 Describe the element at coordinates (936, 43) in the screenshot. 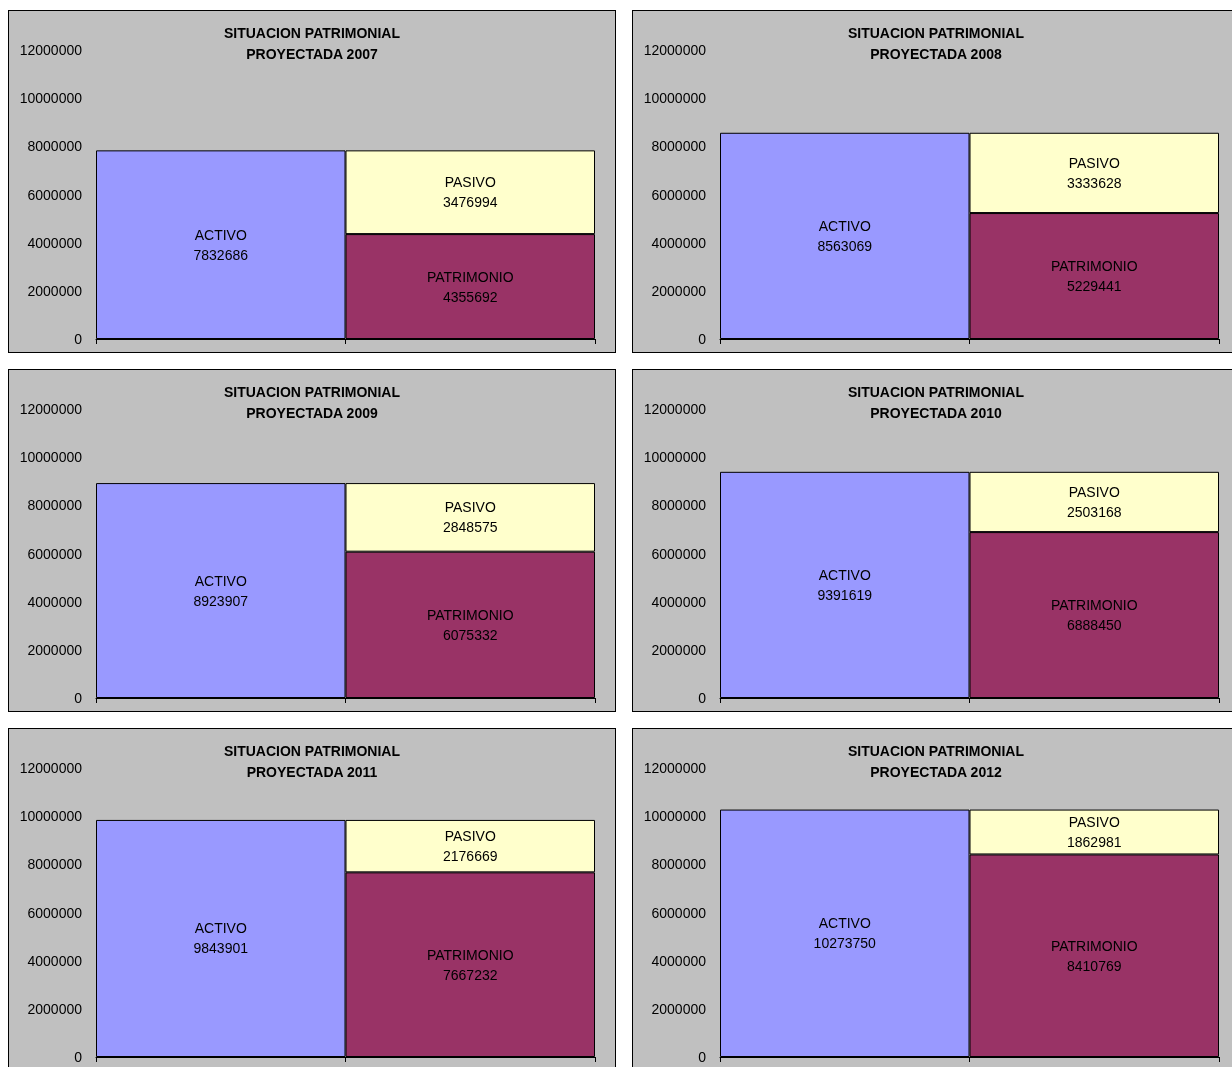

I see `chart-title: SITUACION PATRIMONIAL PROYECTADA 2008` at that location.